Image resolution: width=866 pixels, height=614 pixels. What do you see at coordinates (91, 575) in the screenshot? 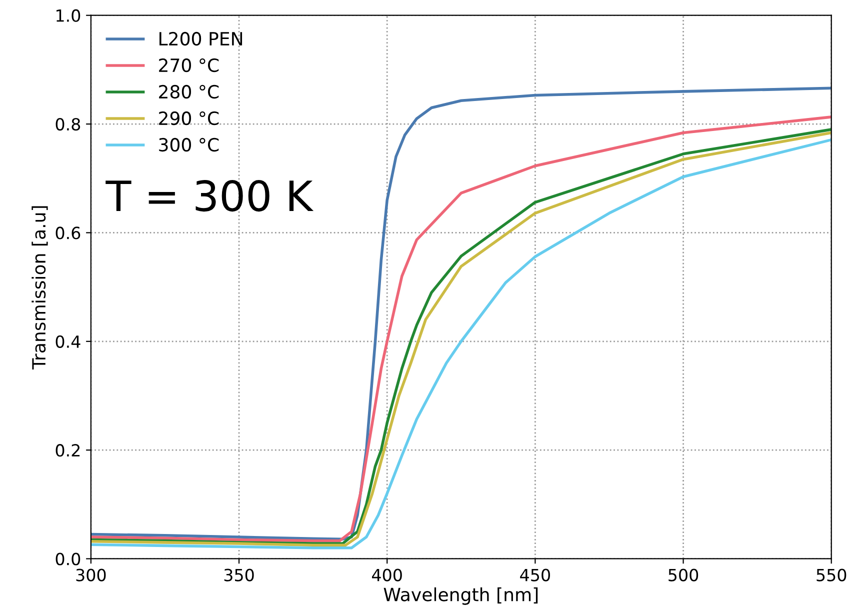
I see `x-tick-label: 300` at bounding box center [91, 575].